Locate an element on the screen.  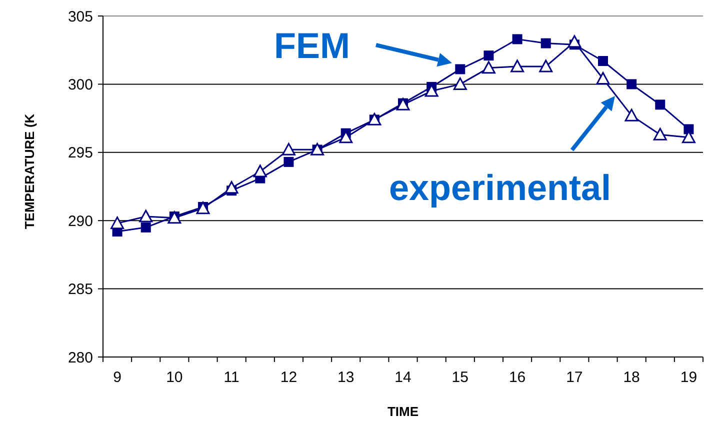
x-tick-label: 9 is located at coordinates (117, 377).